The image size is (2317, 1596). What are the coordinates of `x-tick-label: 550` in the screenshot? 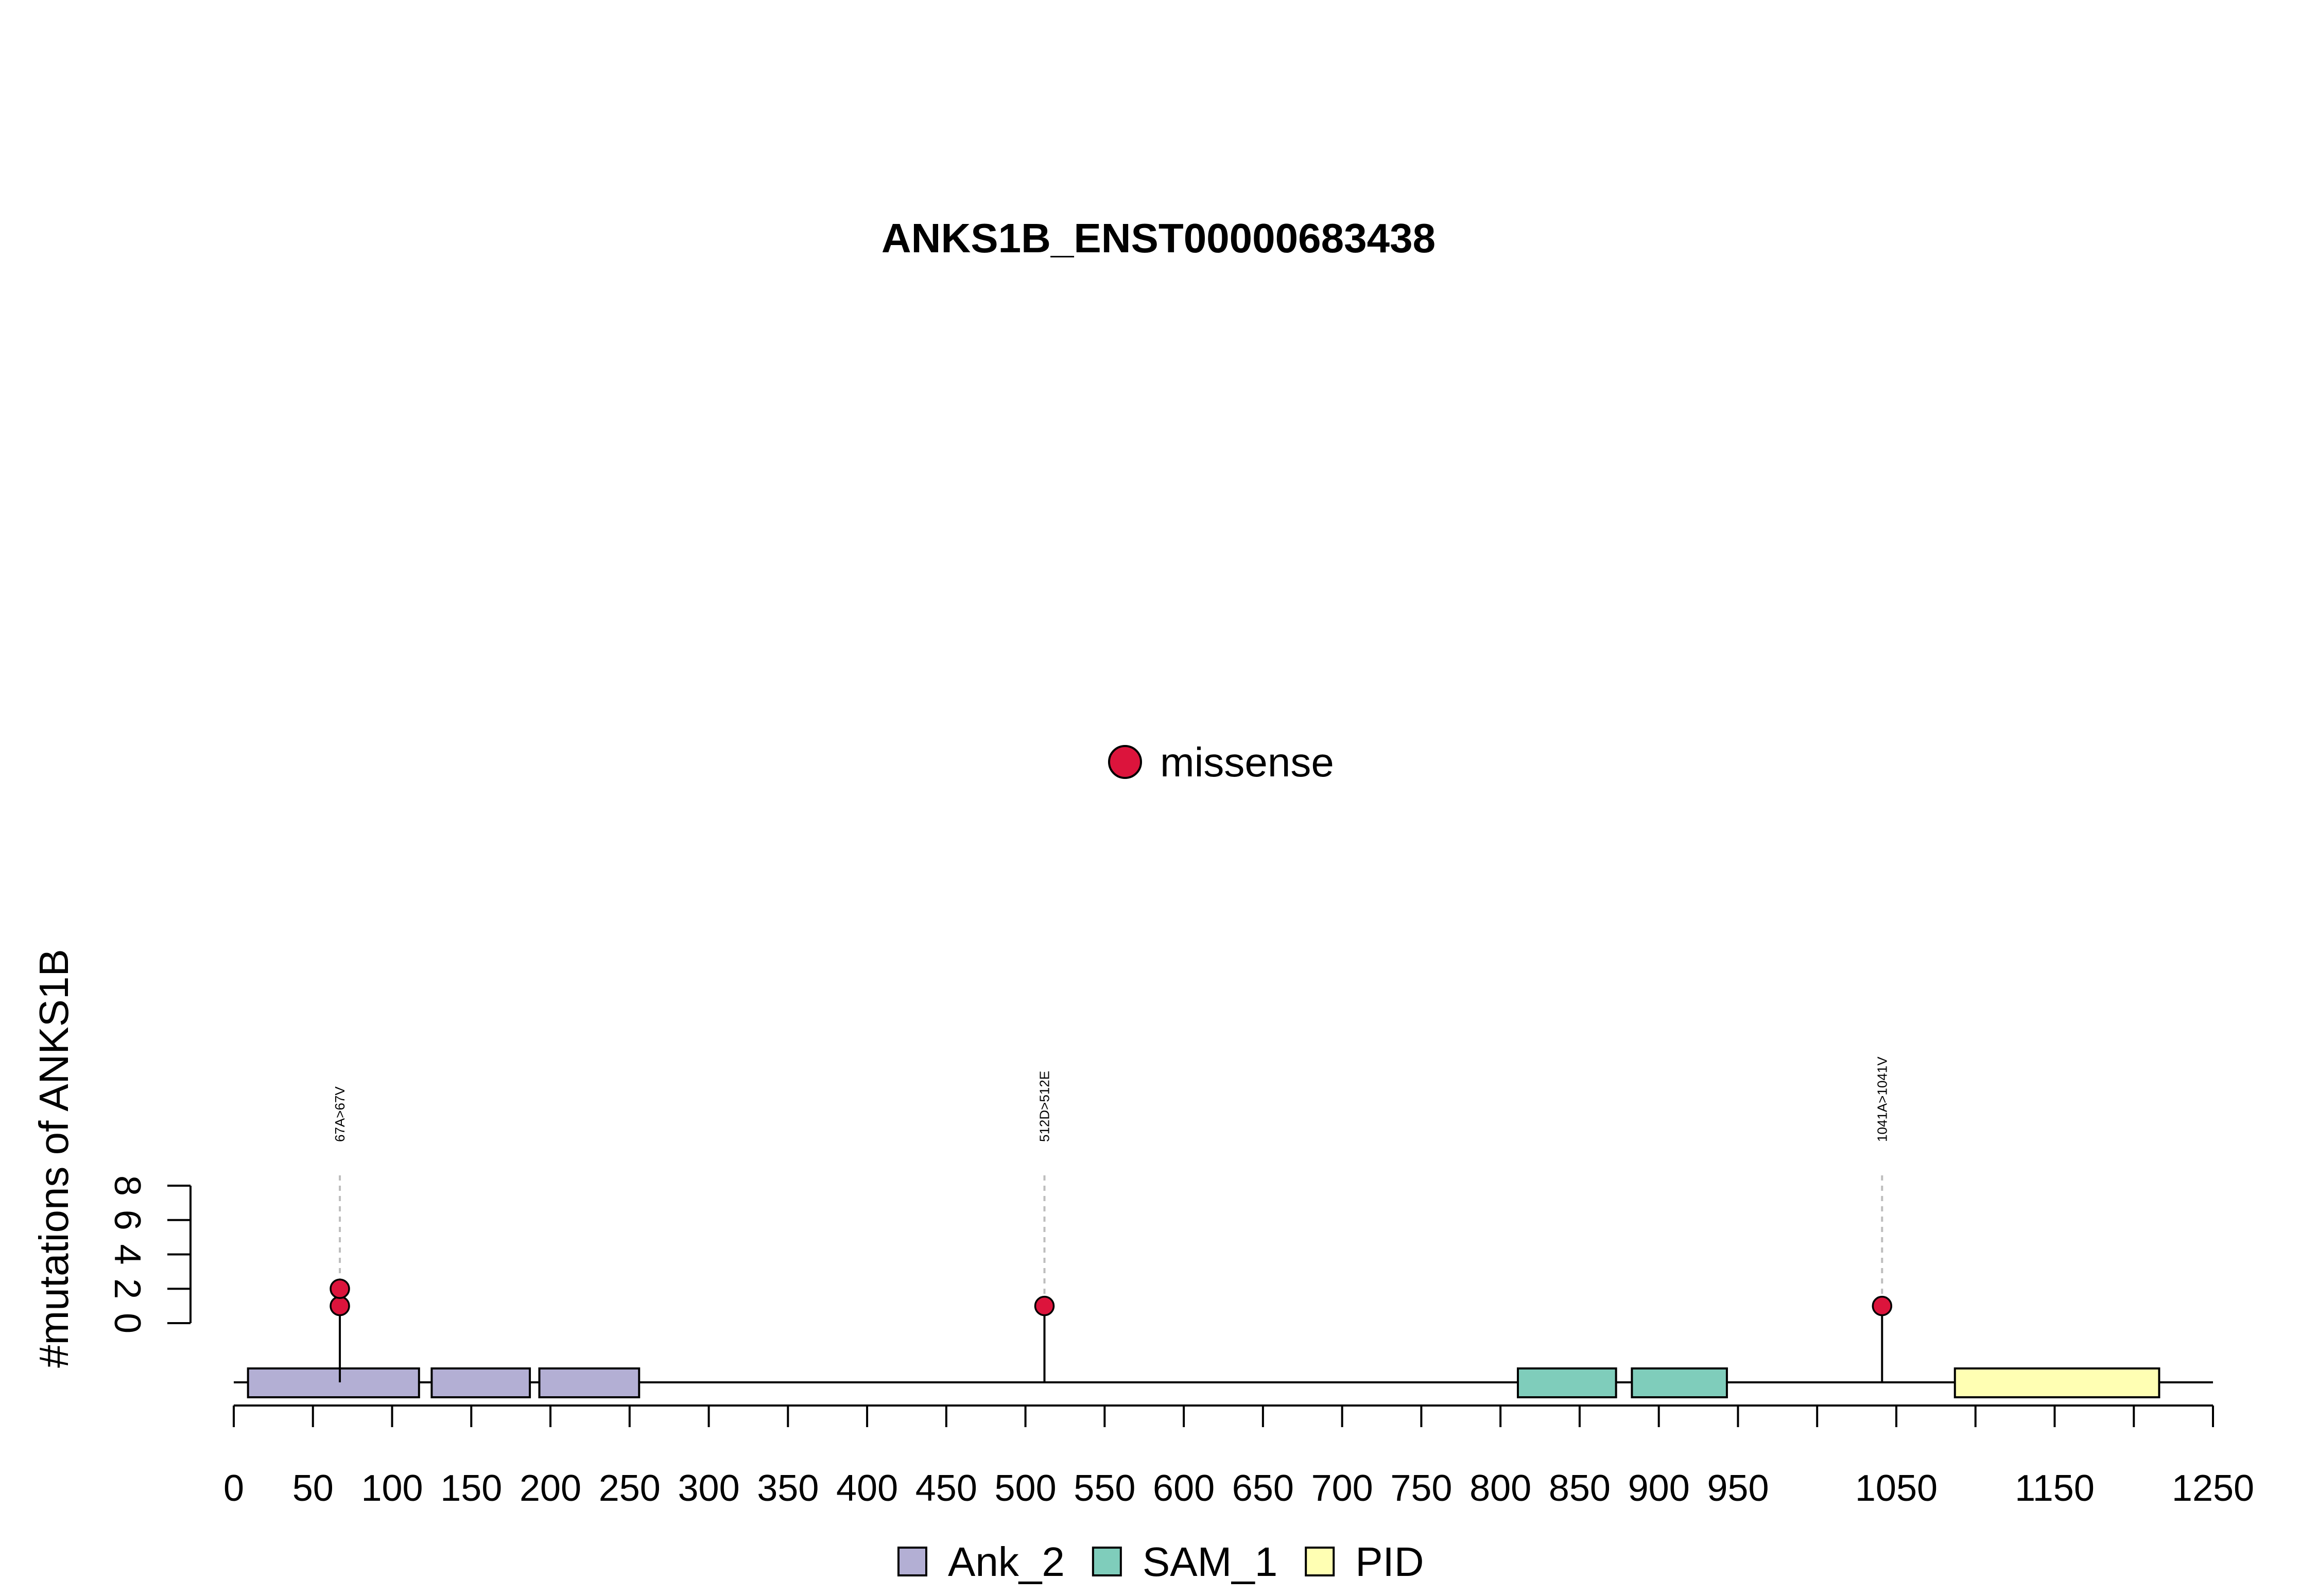 It's located at (1104, 1488).